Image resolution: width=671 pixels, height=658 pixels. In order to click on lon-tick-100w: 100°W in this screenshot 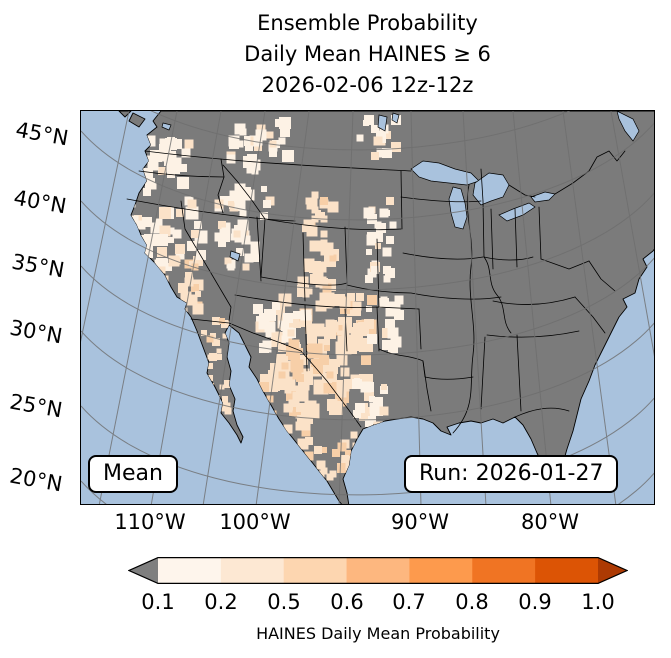, I will do `click(255, 522)`.